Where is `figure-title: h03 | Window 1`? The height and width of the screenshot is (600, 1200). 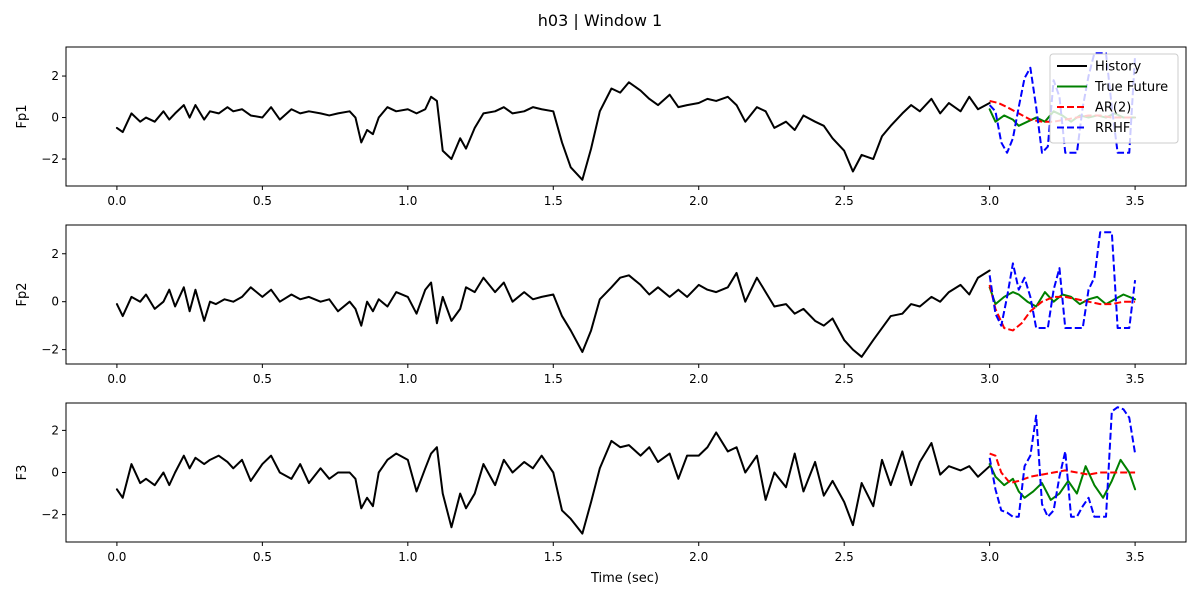
figure-title: h03 | Window 1 is located at coordinates (600, 20).